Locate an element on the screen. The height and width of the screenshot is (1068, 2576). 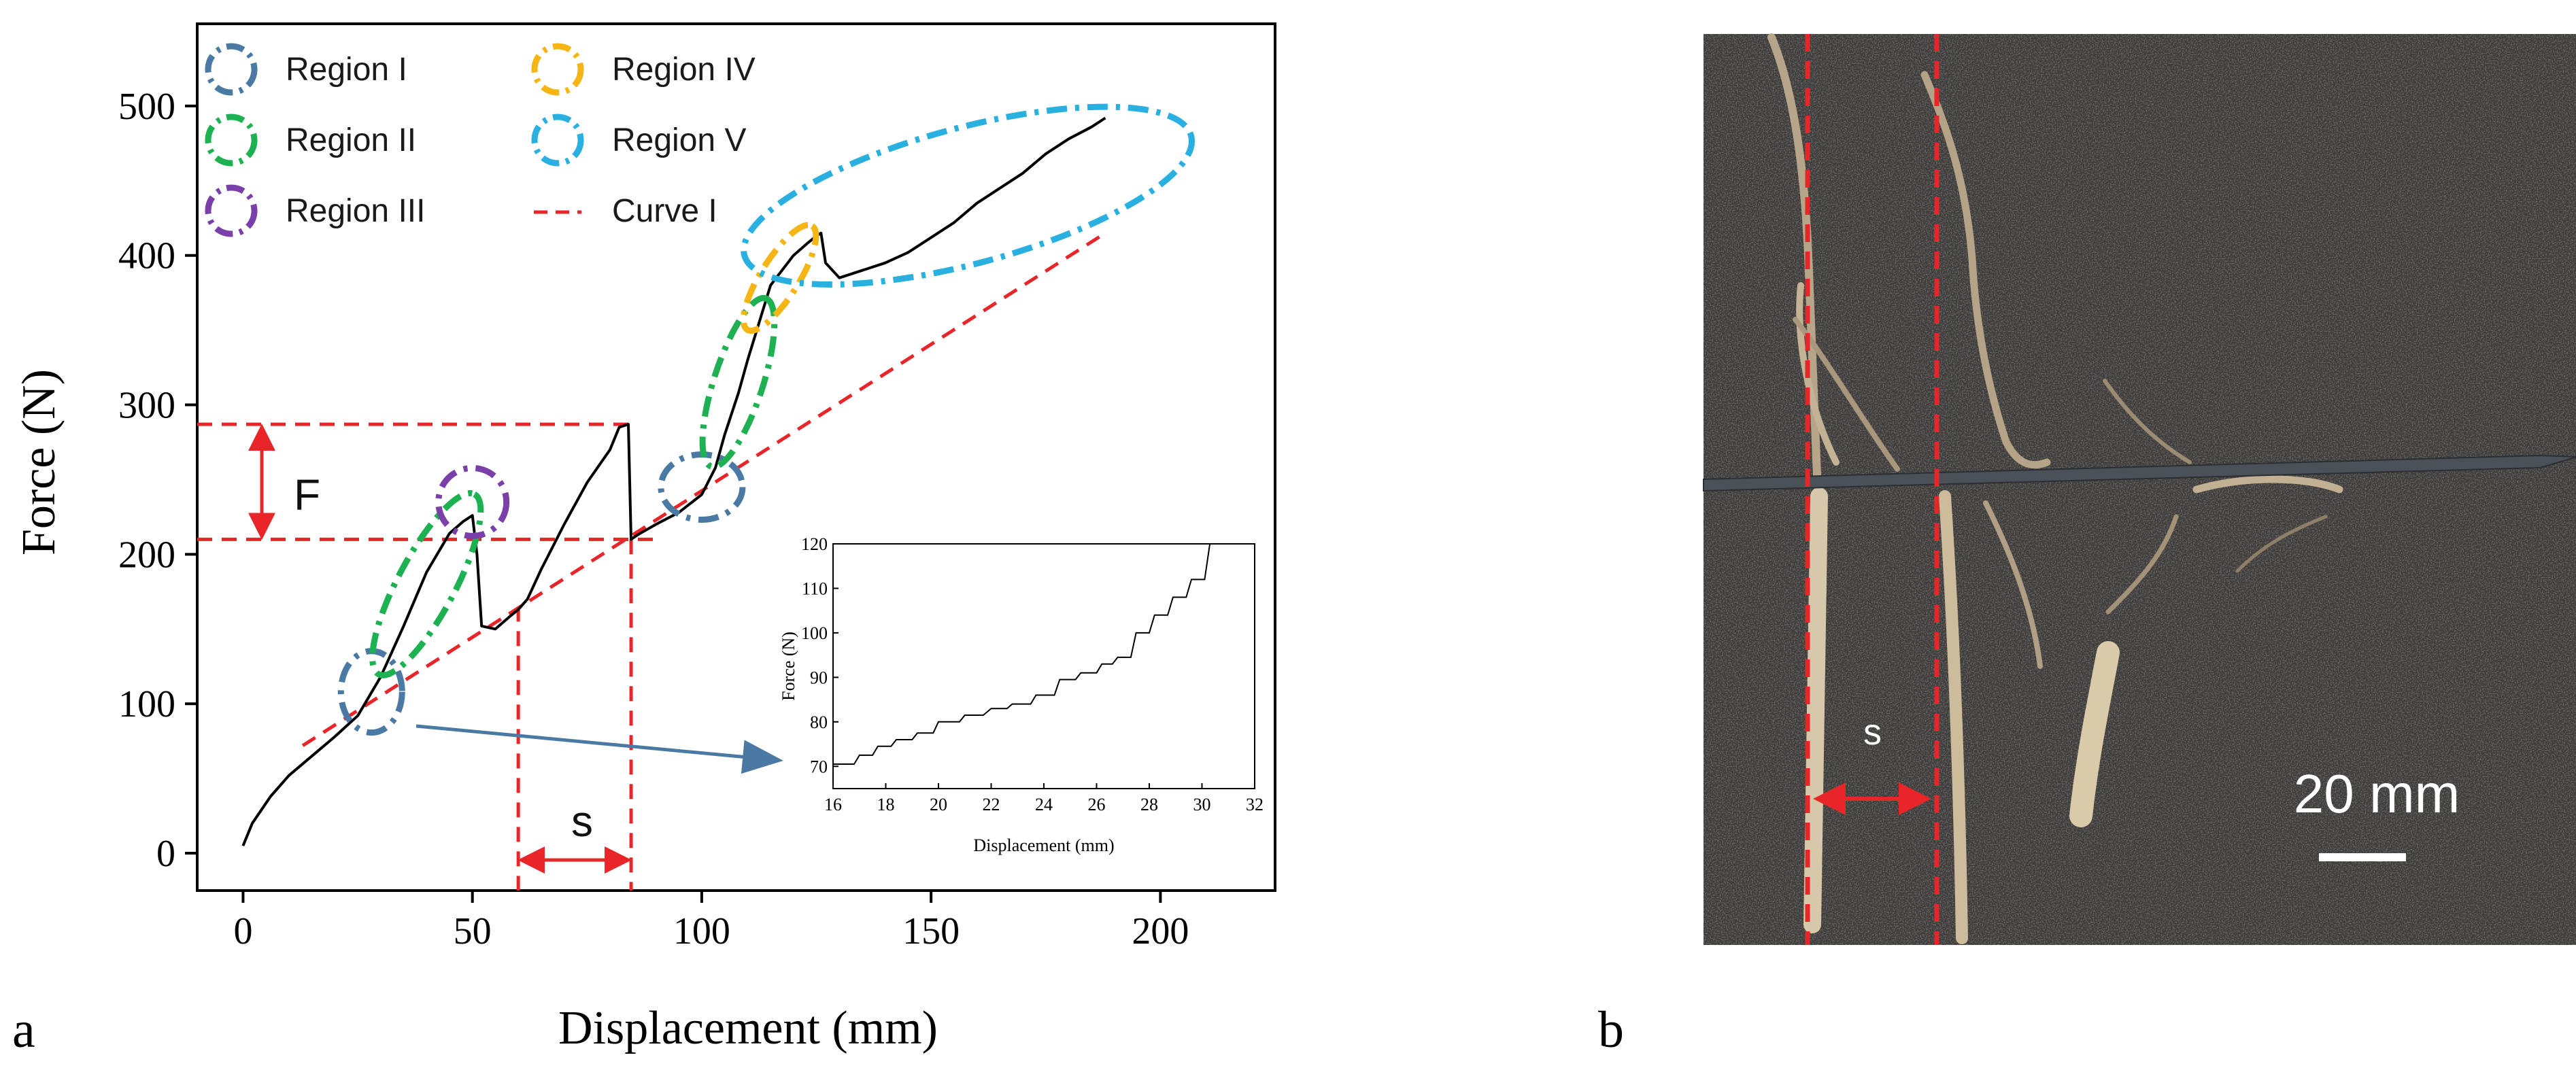
inset-x-tick-label: 28 is located at coordinates (1149, 805).